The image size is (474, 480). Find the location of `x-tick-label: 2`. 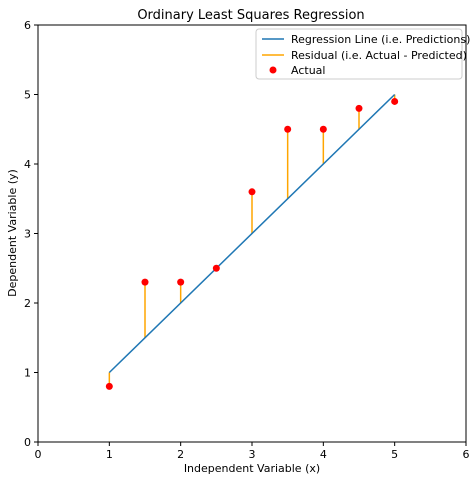

x-tick-label: 2 is located at coordinates (180, 454).